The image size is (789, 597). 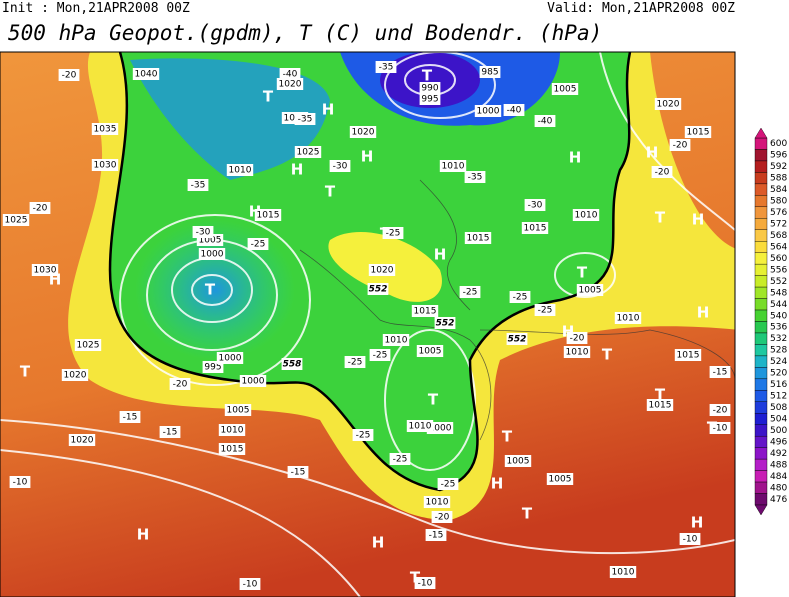 What do you see at coordinates (778, 408) in the screenshot?
I see `colorbar-label: 508` at bounding box center [778, 408].